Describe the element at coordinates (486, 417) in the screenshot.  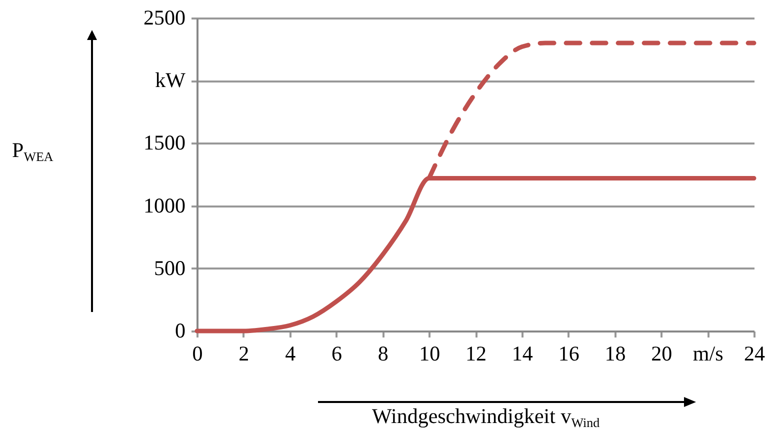
I see `x-axis-title: Windgeschwindigkeit v$_{Wind}$` at that location.